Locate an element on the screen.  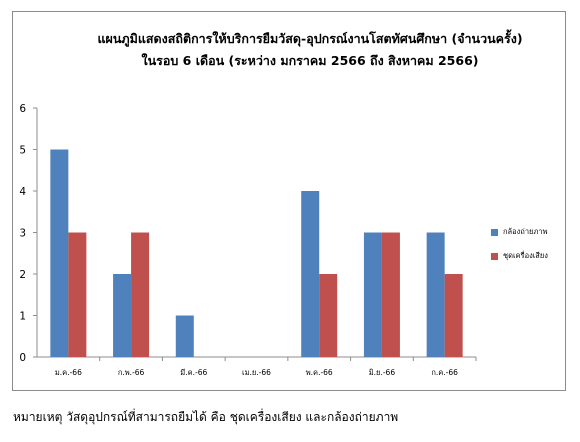
y-tick-label-4: 4 is located at coordinates (22, 192).